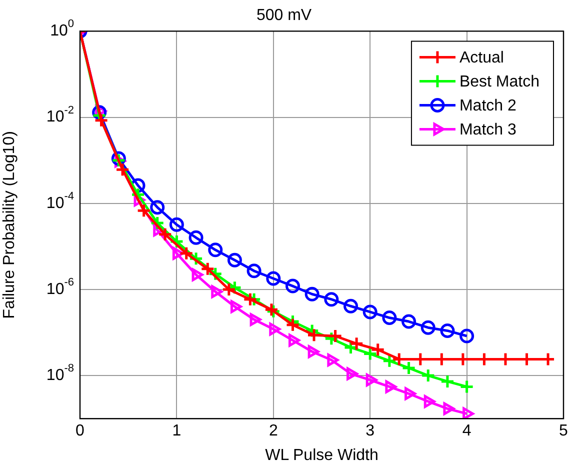 The image size is (572, 467). I want to click on x-tick-label: 0, so click(80, 431).